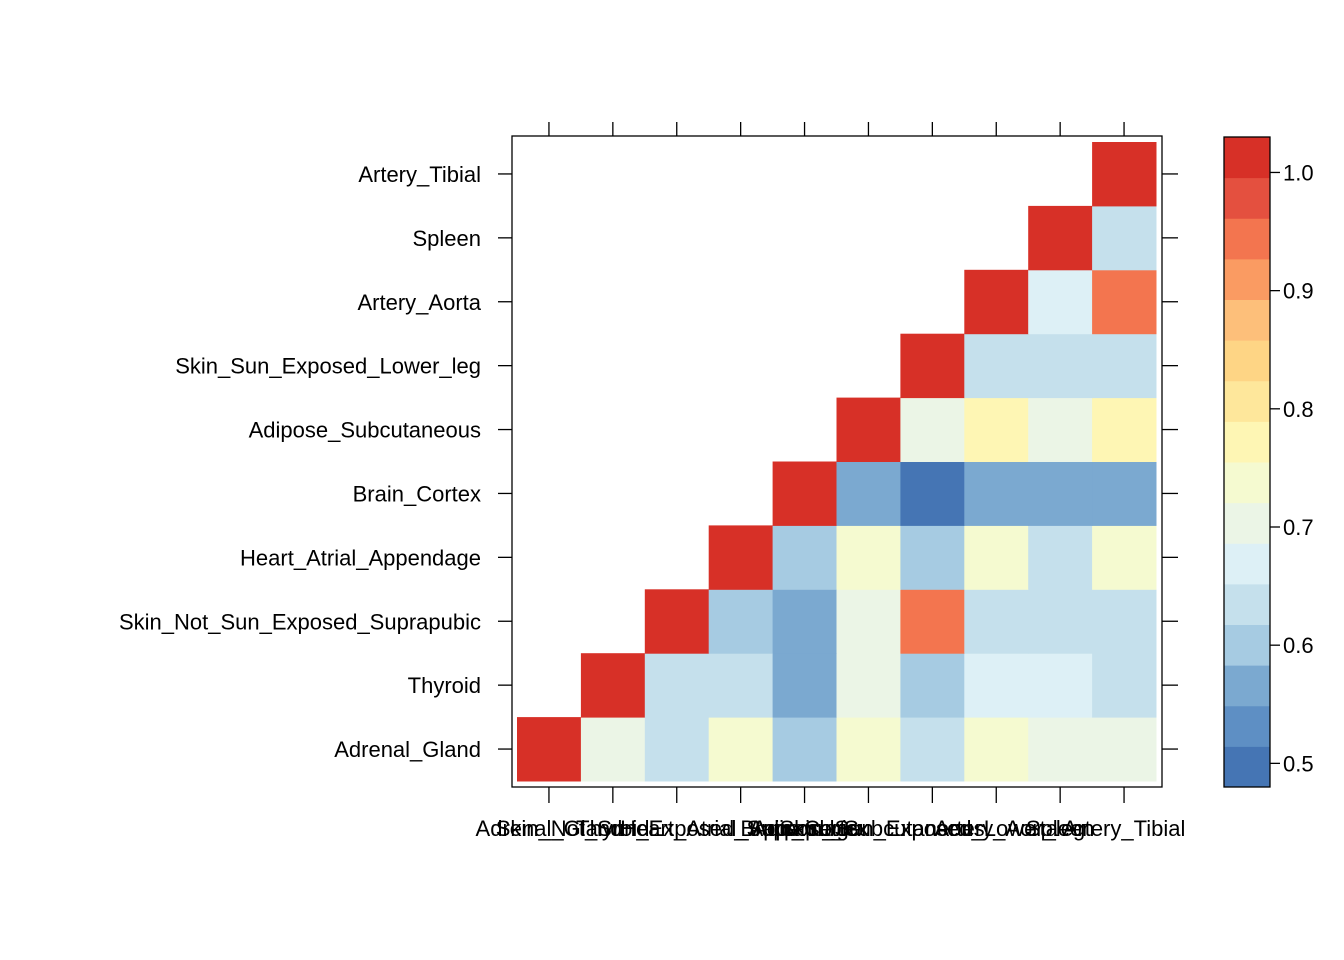  Describe the element at coordinates (328, 366) in the screenshot. I see `y-tick-label: Skin_Sun_Exposed_Lower_leg` at that location.